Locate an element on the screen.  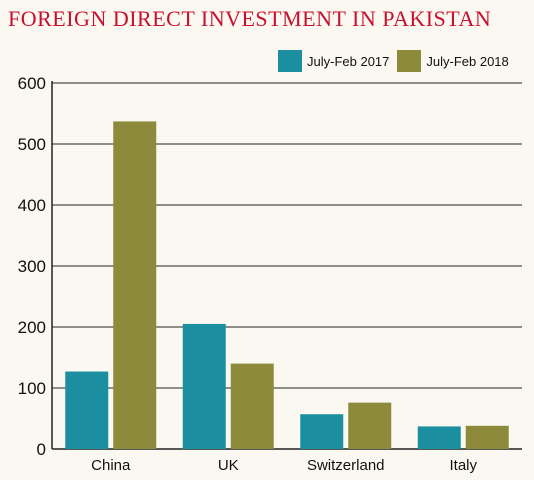
legend-swatch-2018 is located at coordinates (409, 61).